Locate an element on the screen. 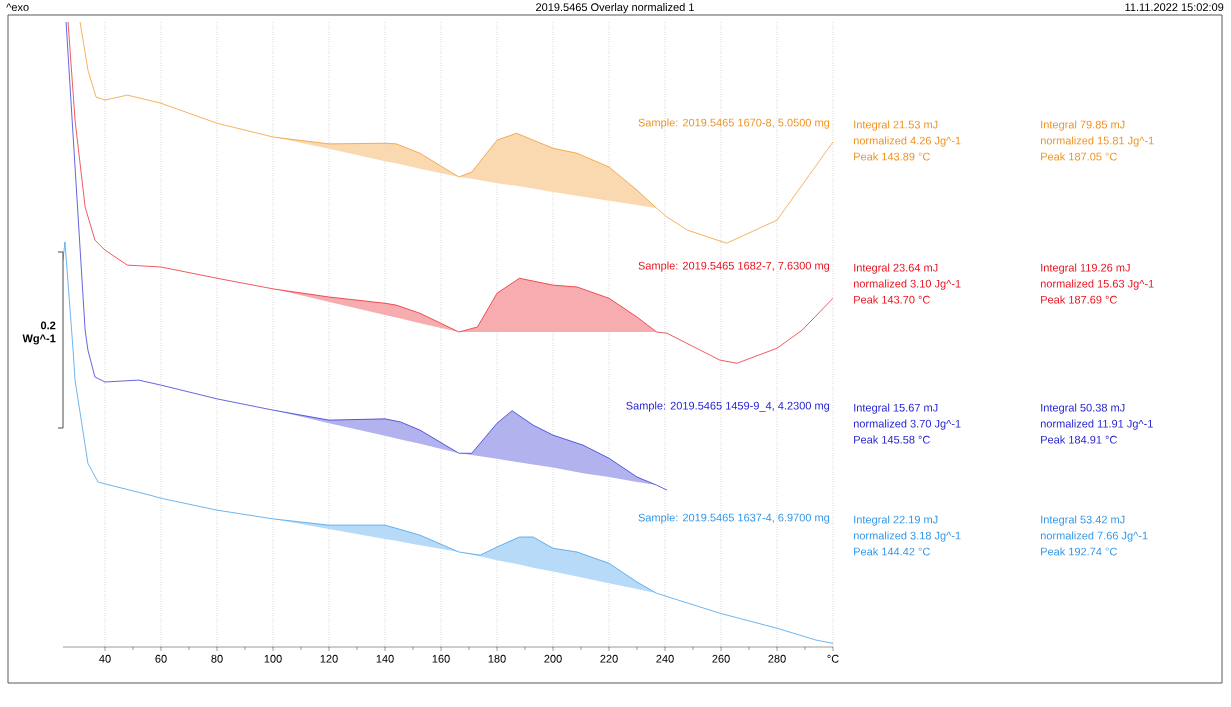 Image resolution: width=1231 pixels, height=707 pixels. text: Integral 79.85 mJ is located at coordinates (1083, 125).